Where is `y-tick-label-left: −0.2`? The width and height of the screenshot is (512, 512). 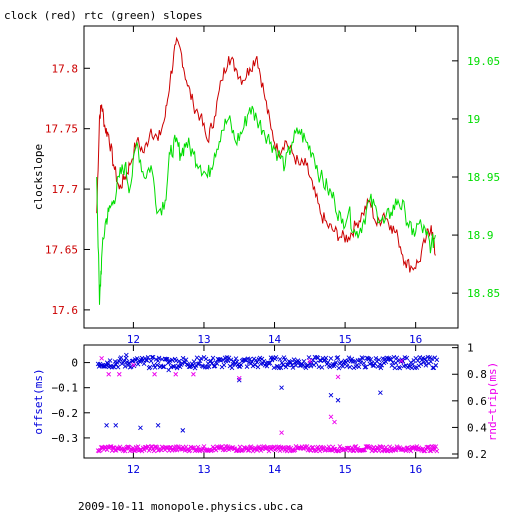
y-tick-label-left: −0.2 is located at coordinates (65, 413).